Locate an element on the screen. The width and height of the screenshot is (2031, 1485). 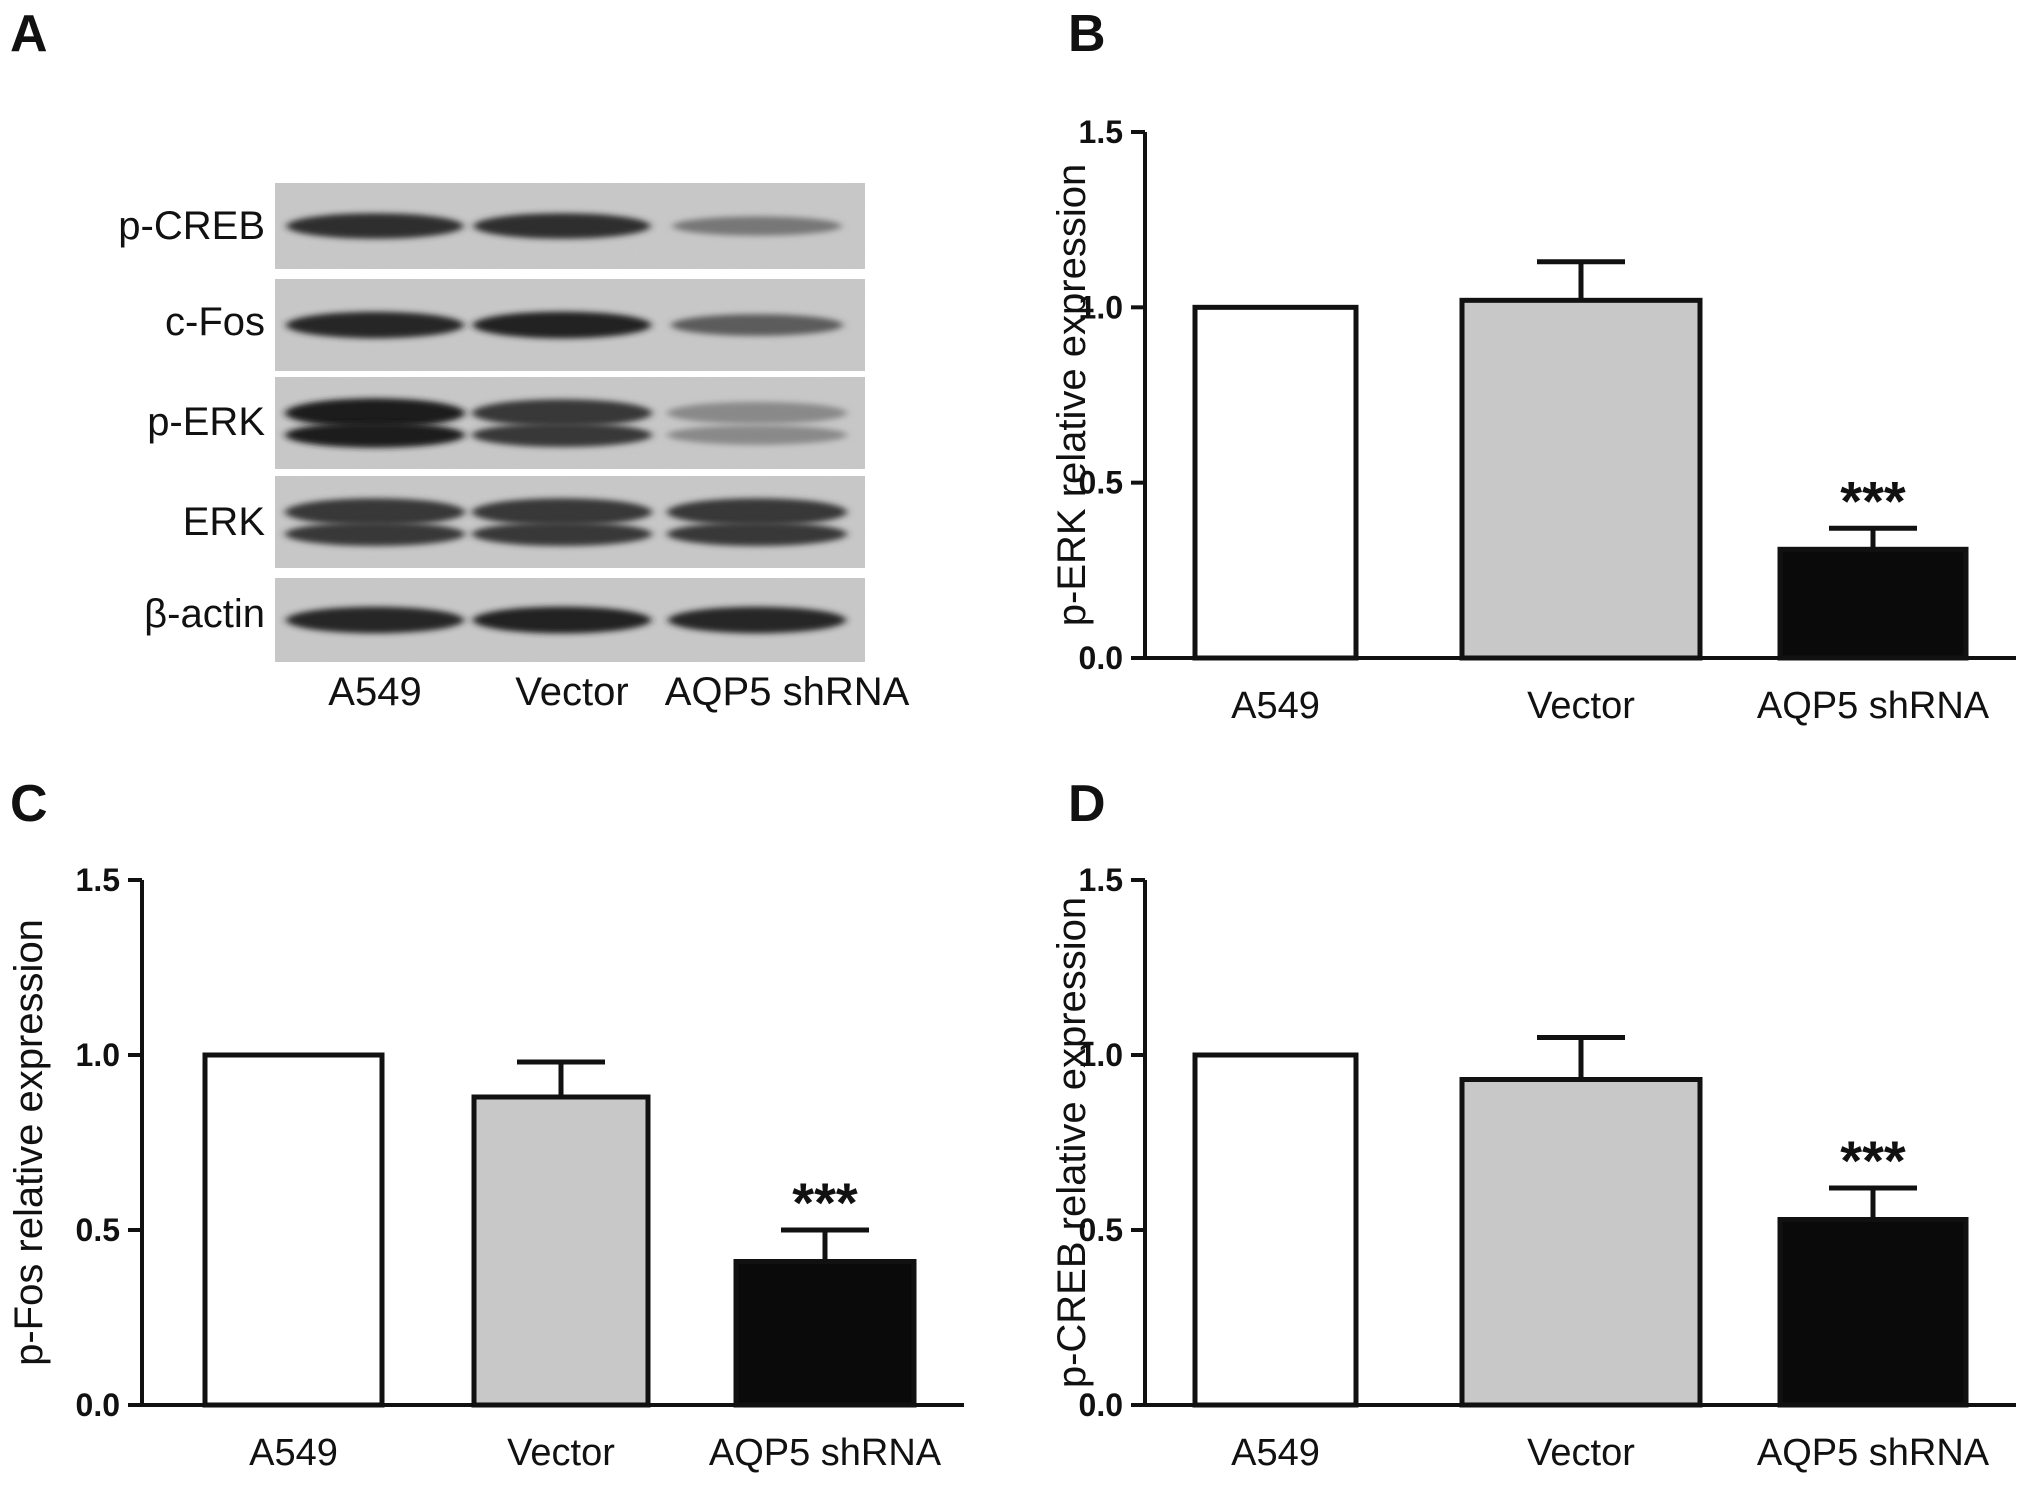
blot-lane-label-vector: Vector is located at coordinates (572, 692).